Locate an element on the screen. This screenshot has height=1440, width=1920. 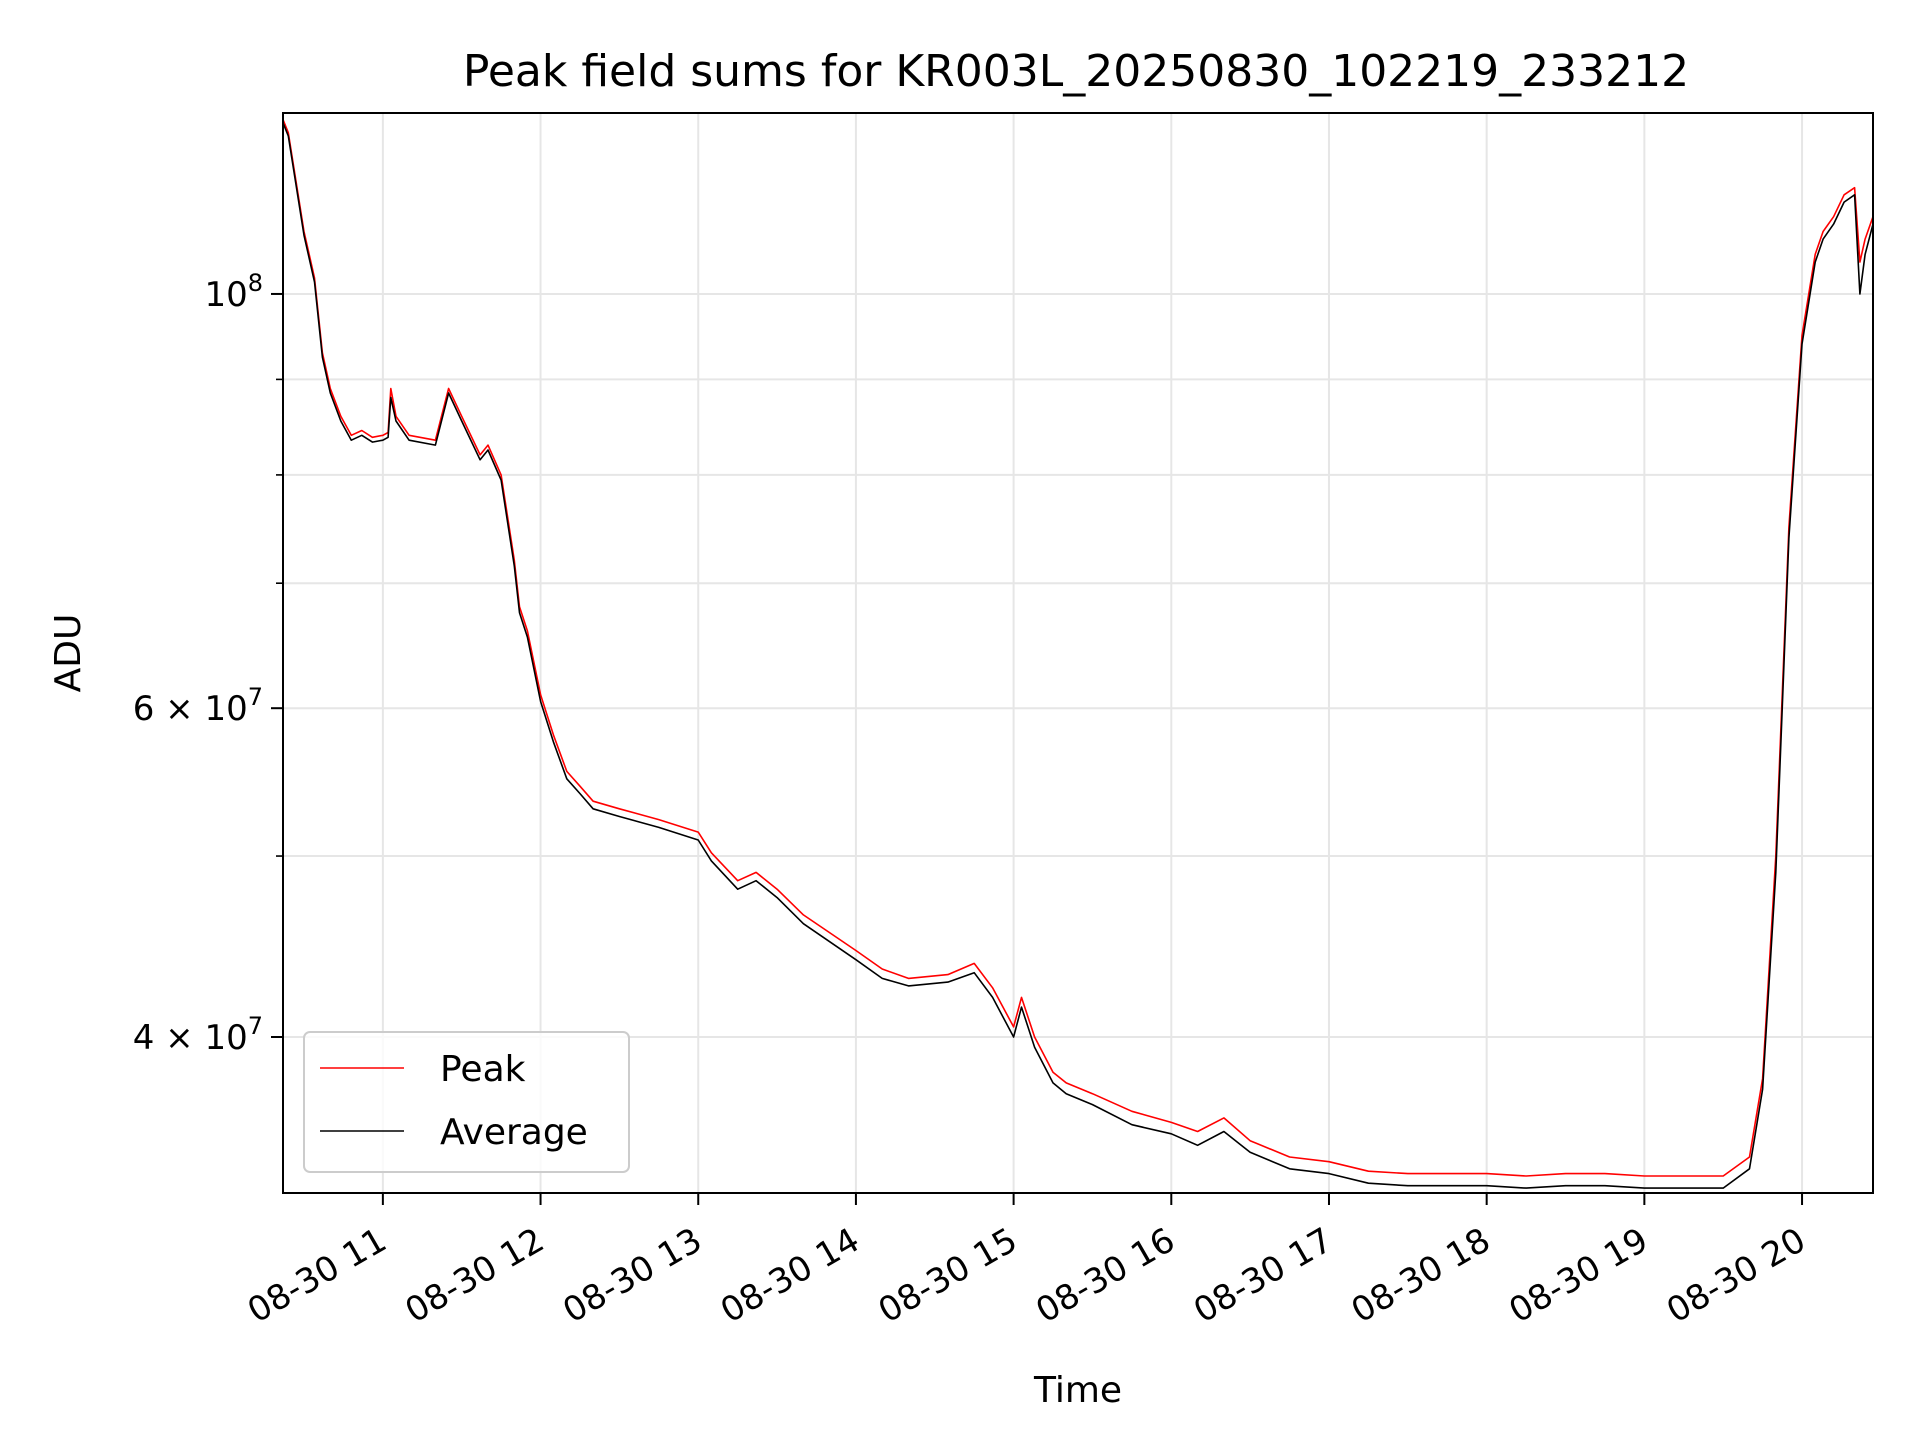
legend-label-peak: Peak is located at coordinates (483, 1069).